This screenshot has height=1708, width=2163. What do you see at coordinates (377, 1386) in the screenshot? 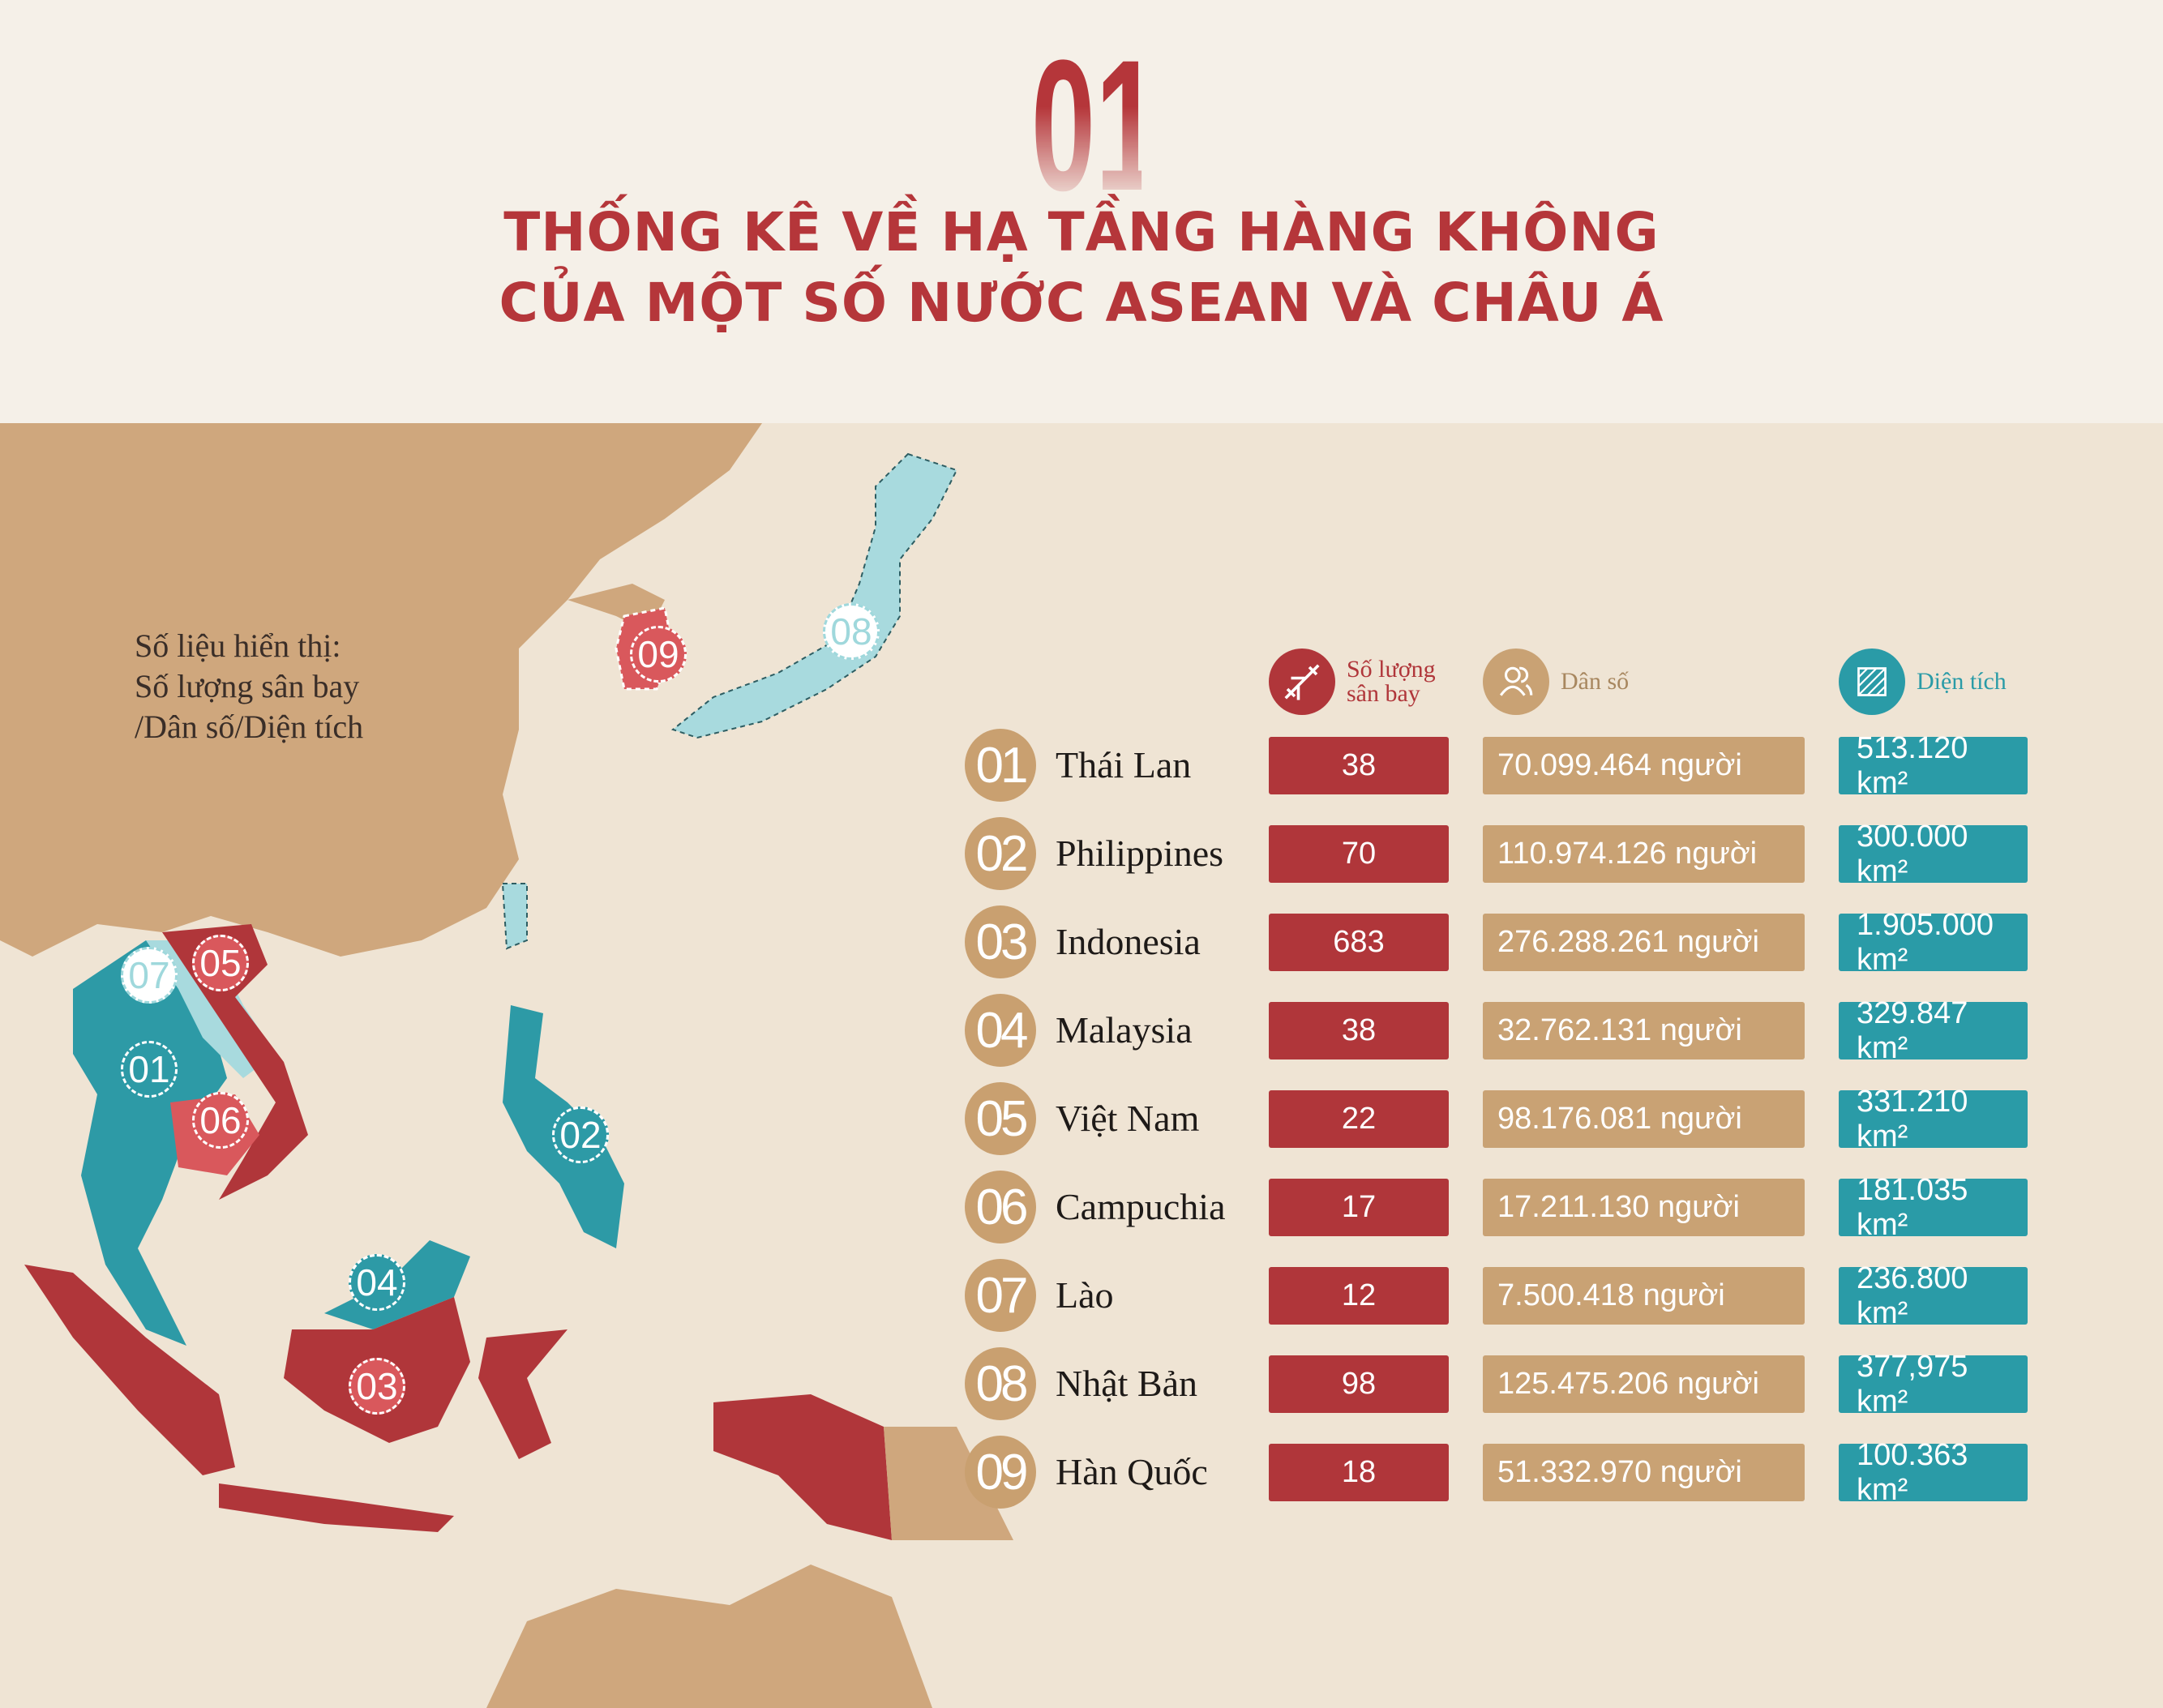
I see `map-marker-indonesia: 03` at bounding box center [377, 1386].